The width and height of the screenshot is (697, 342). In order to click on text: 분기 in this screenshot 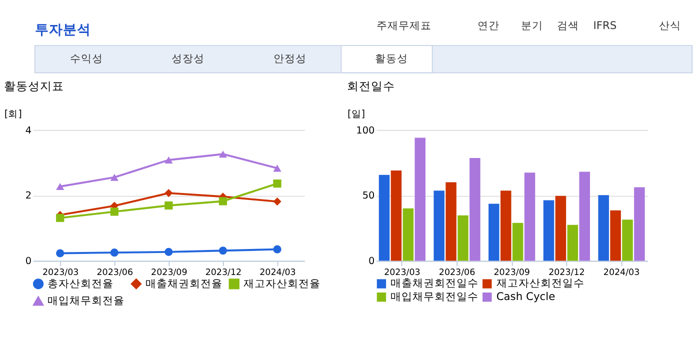, I will do `click(532, 25)`.